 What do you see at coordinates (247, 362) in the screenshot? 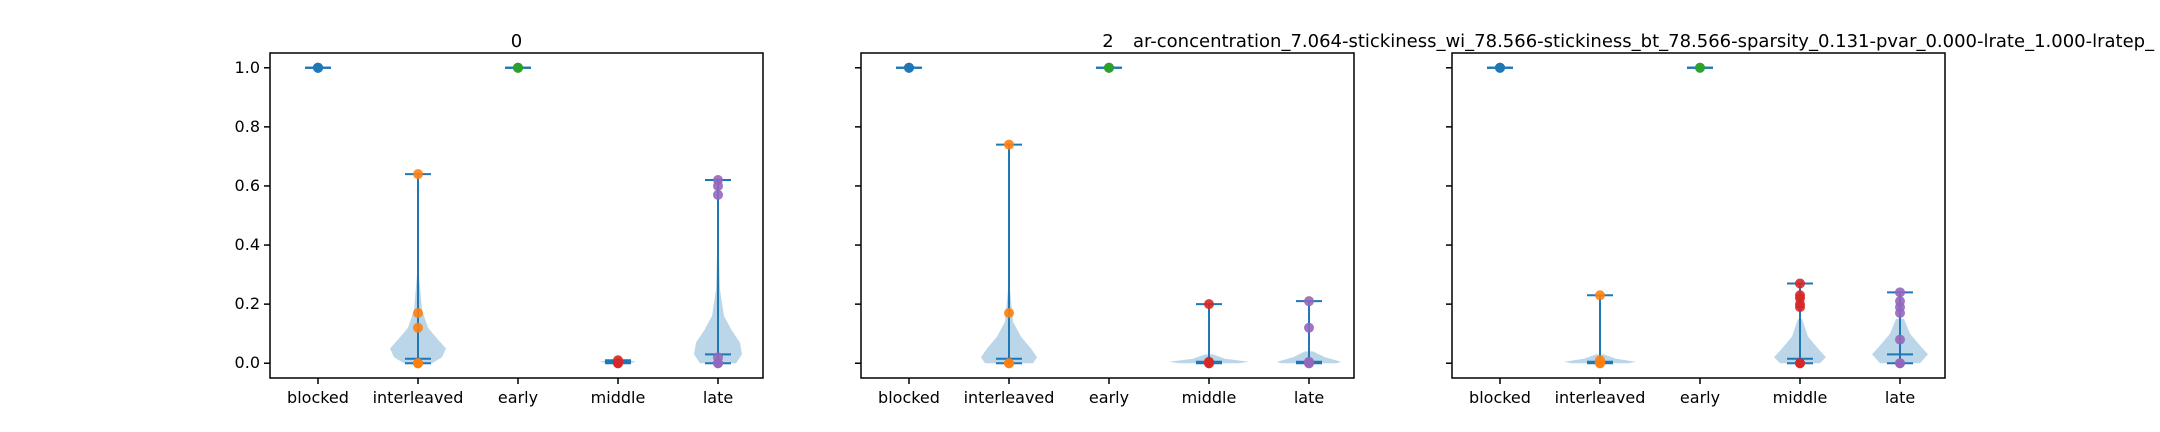
I see `y-tick-label: 0.0` at bounding box center [247, 362].